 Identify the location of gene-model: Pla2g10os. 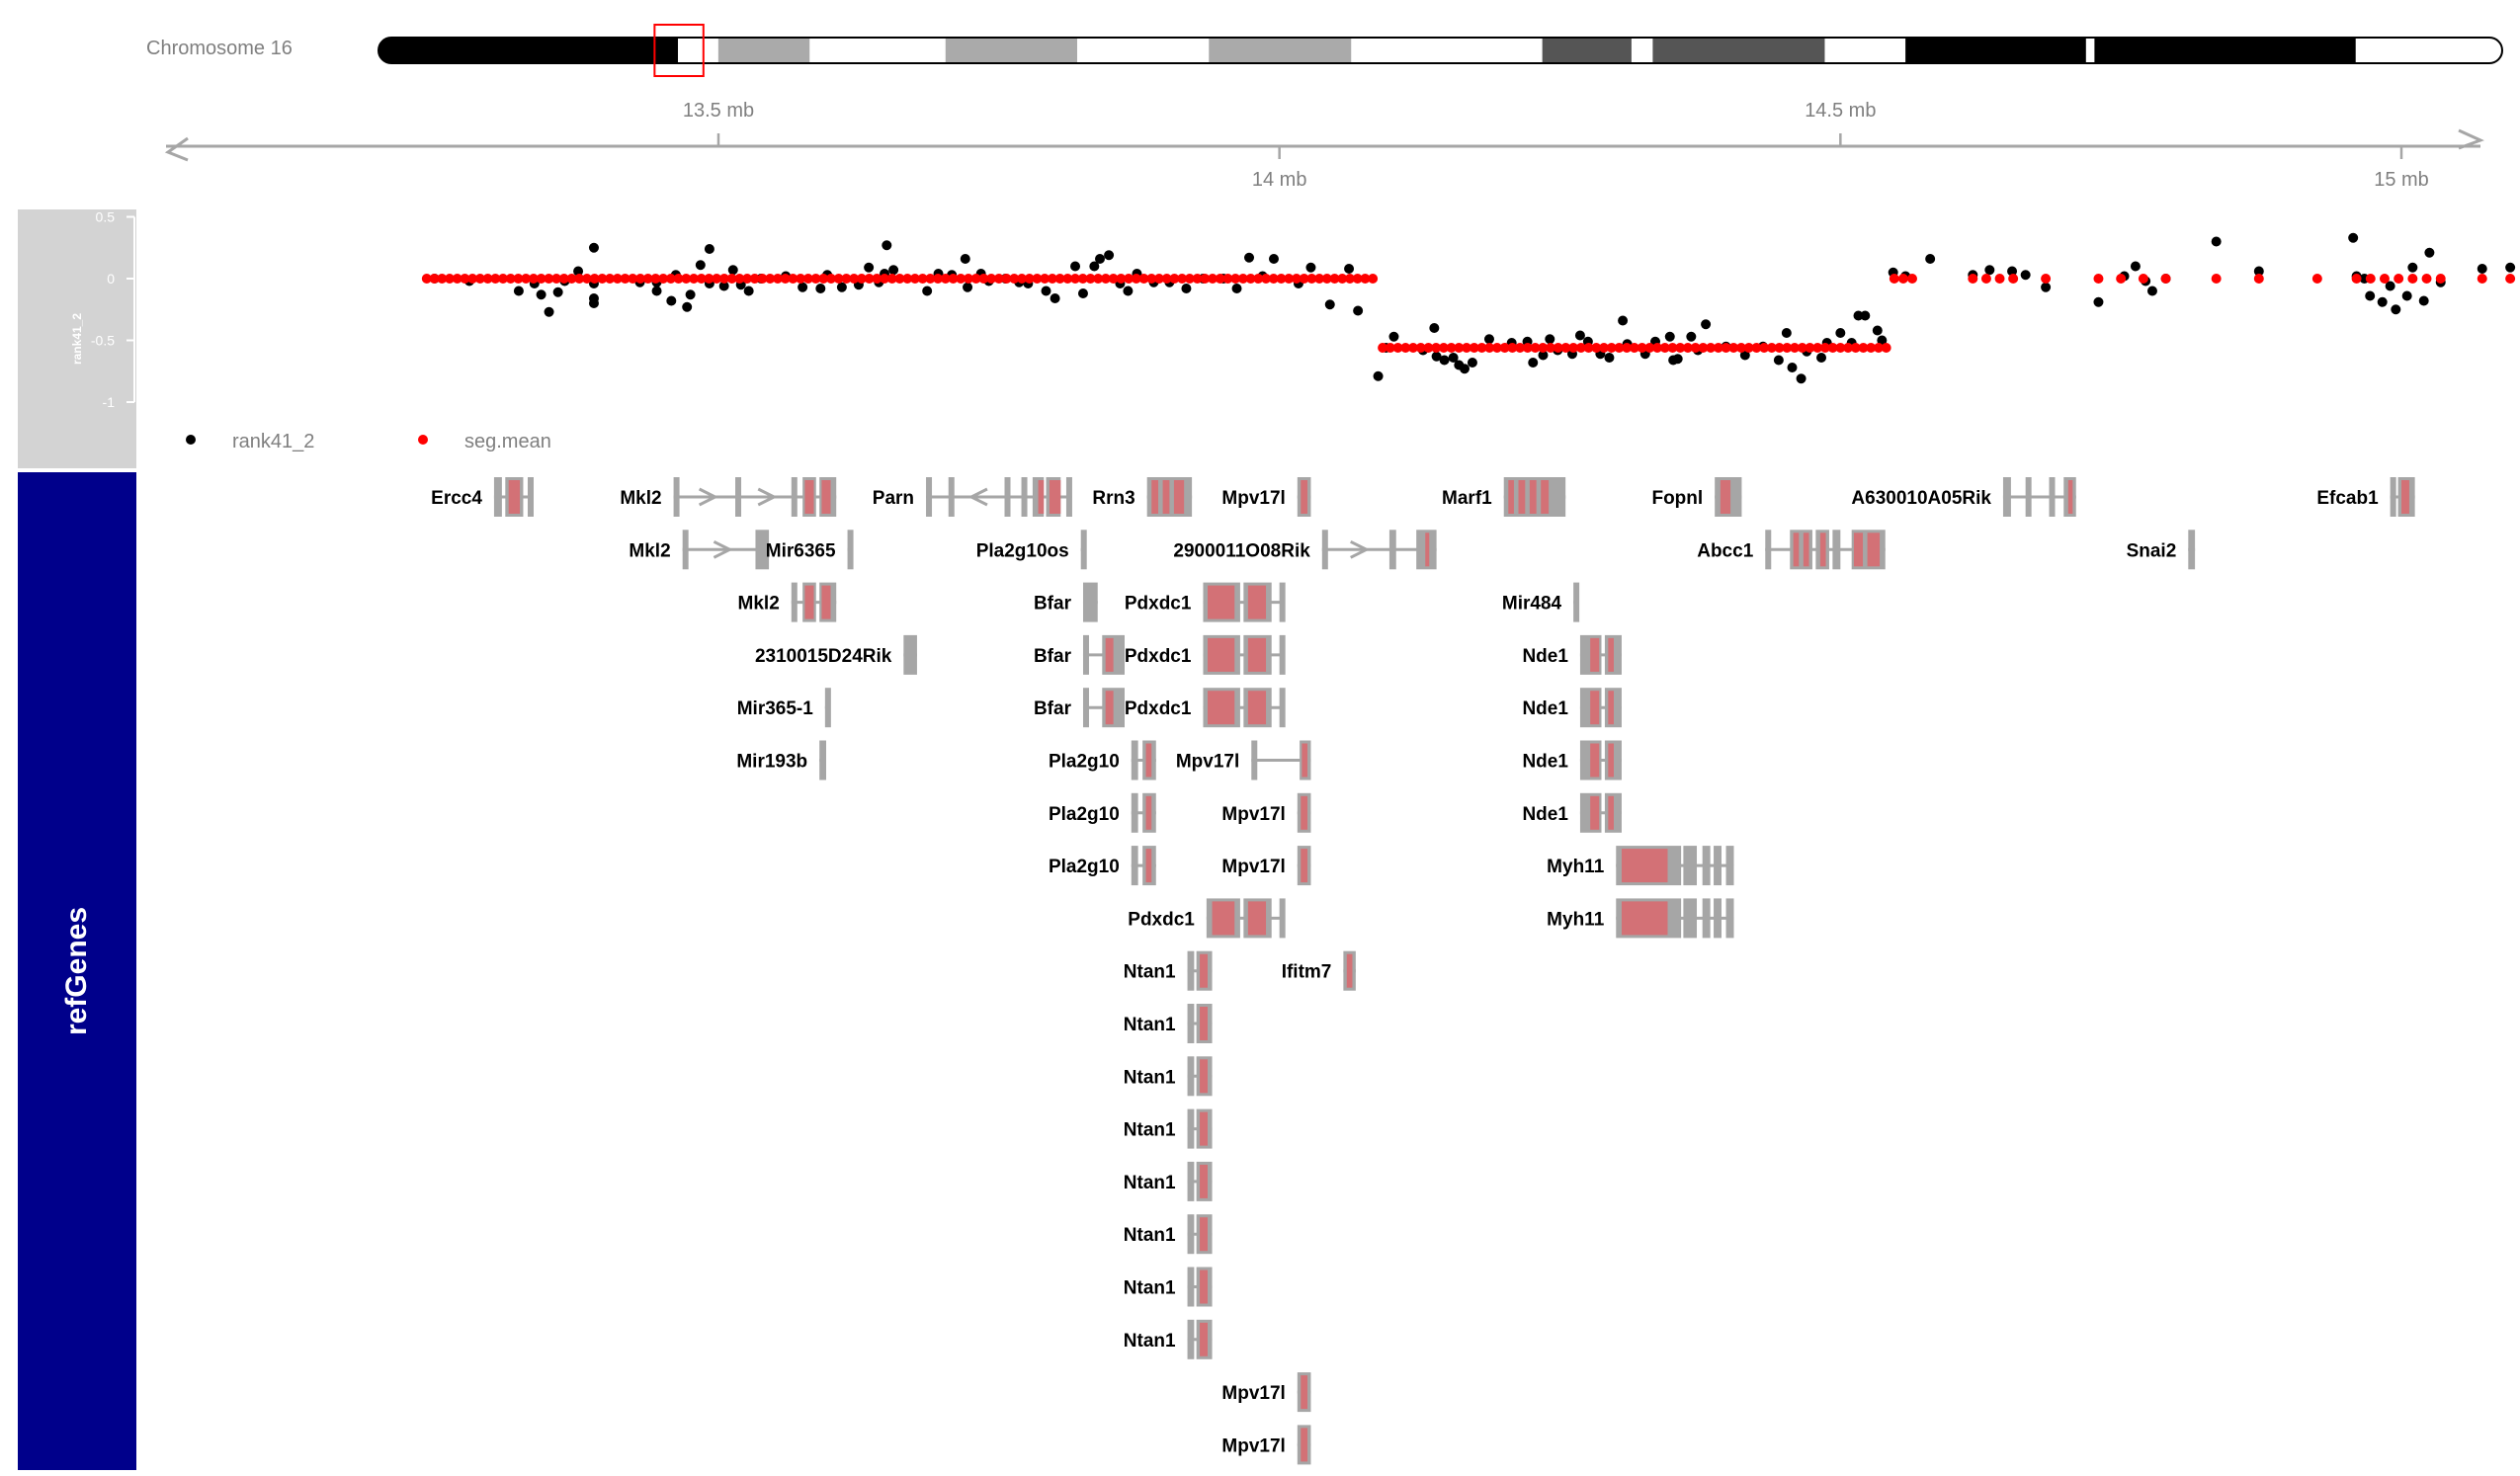
(1031, 550).